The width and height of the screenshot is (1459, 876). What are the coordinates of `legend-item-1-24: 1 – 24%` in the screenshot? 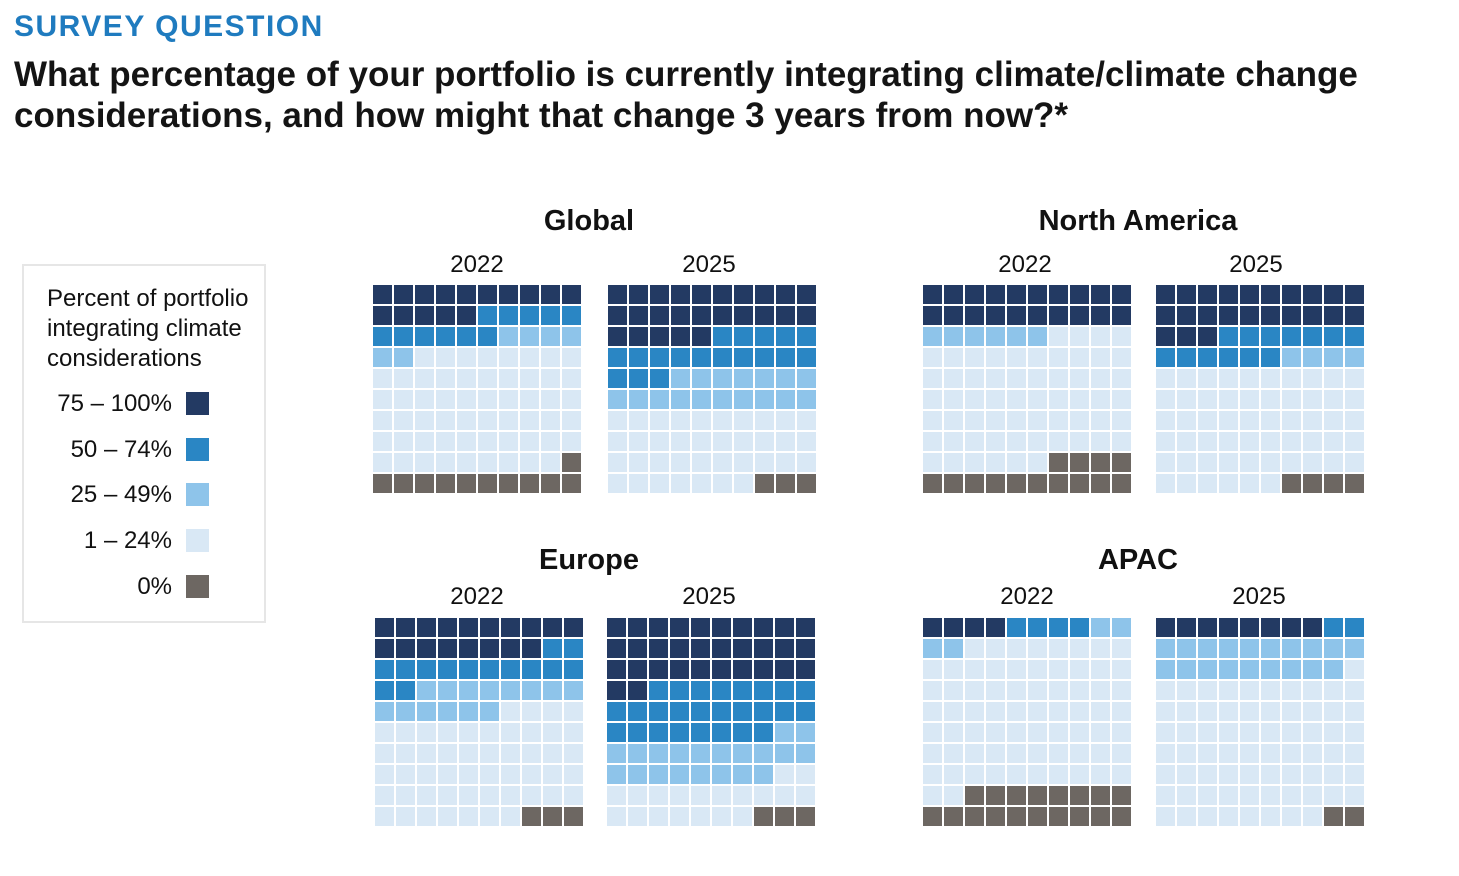 It's located at (144, 541).